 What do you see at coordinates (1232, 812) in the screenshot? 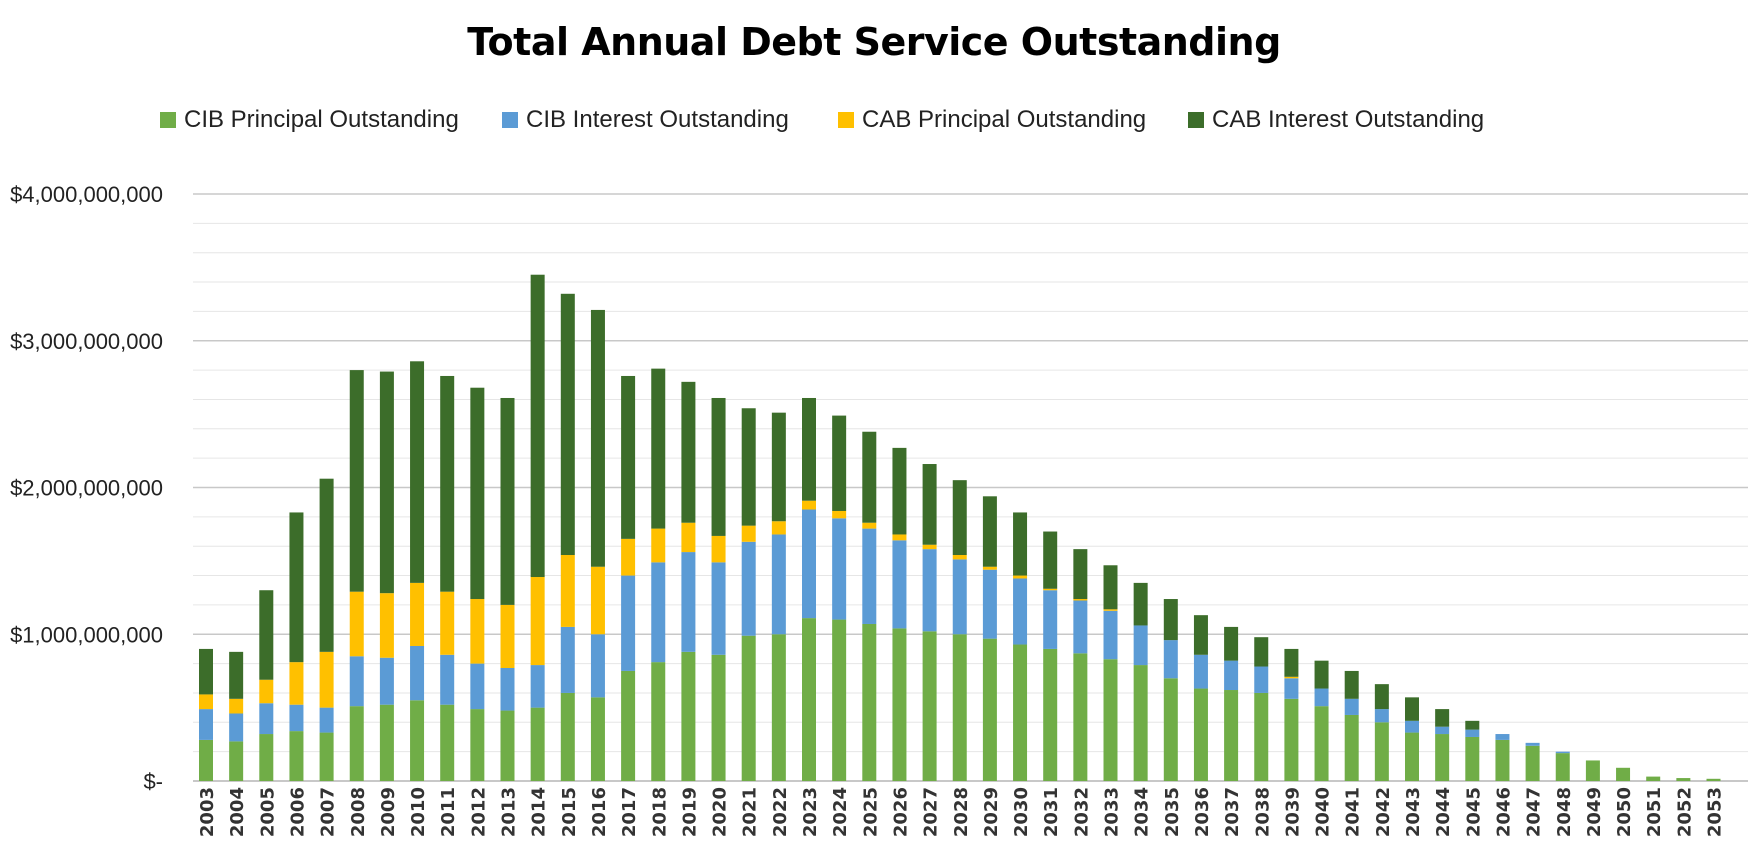
I see `x-tick-label: 2037` at bounding box center [1232, 812].